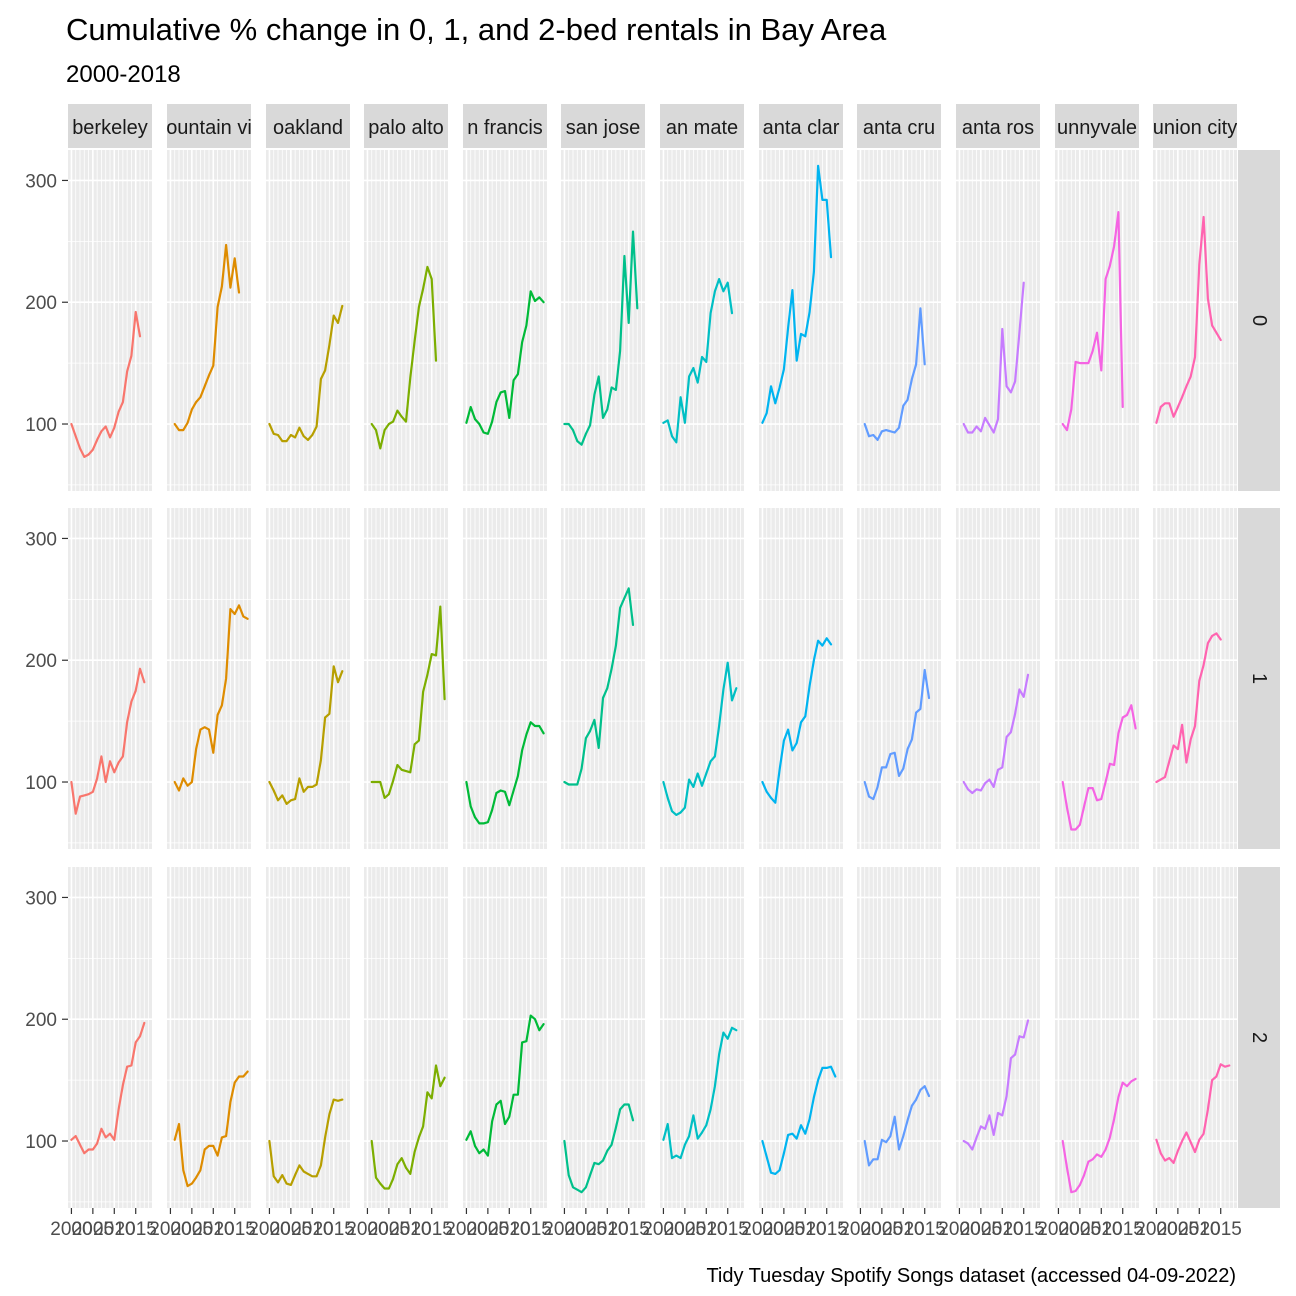  I want to click on facet-strip-label: union city, so click(1195, 128).